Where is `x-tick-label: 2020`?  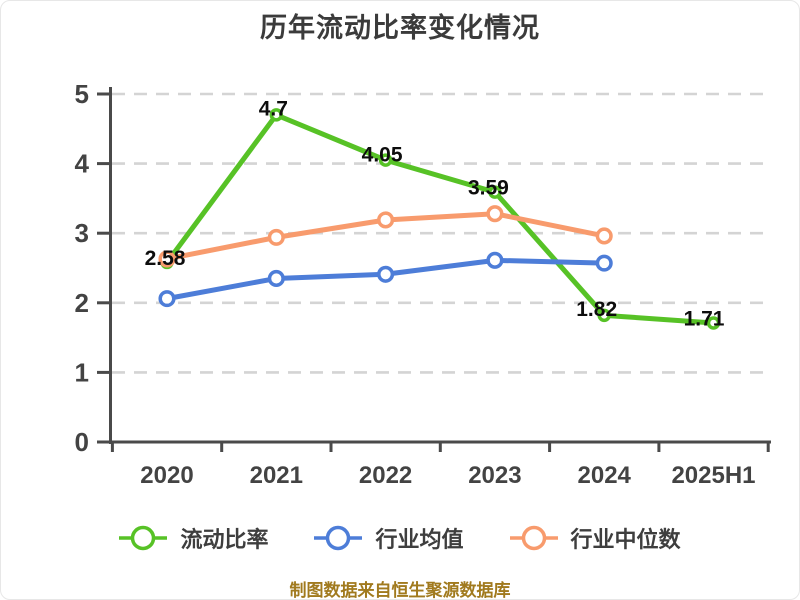
x-tick-label: 2020 is located at coordinates (166, 475).